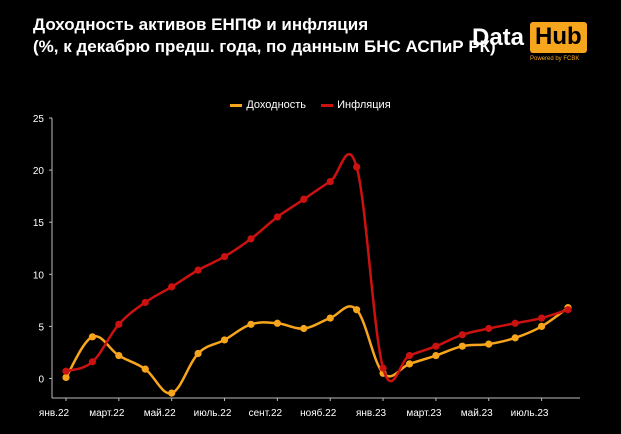  I want to click on legend-item-inflation: Инфляция, so click(356, 105).